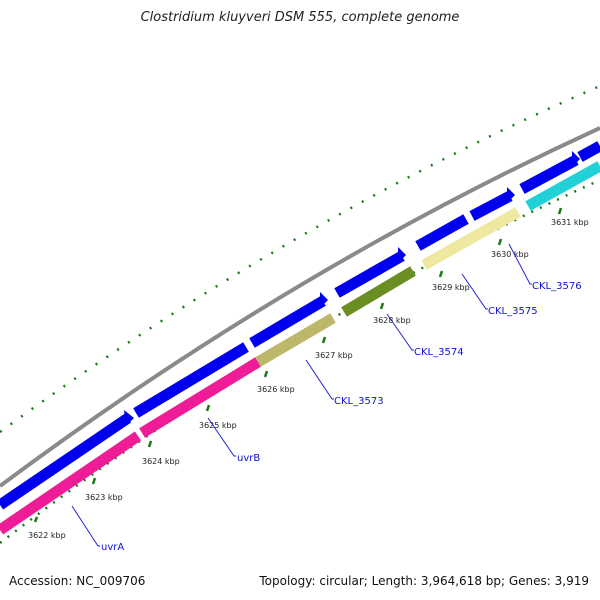 The image size is (600, 600). Describe the element at coordinates (221, 437) in the screenshot. I see `leader-uvrB` at that location.